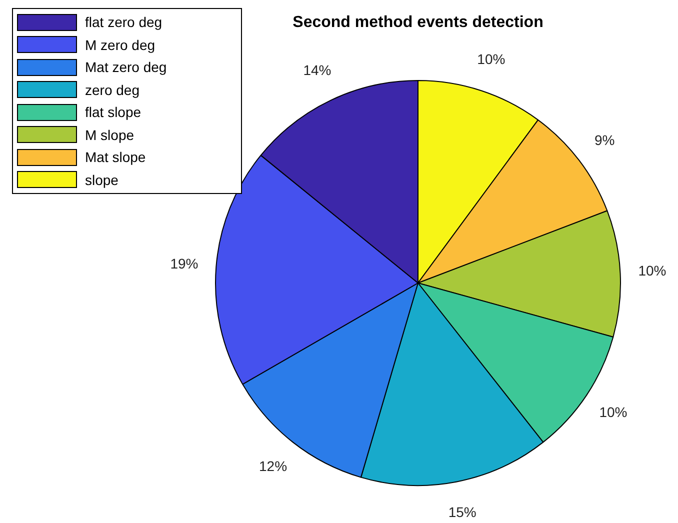  Describe the element at coordinates (109, 134) in the screenshot. I see `legend-label: M slope` at that location.